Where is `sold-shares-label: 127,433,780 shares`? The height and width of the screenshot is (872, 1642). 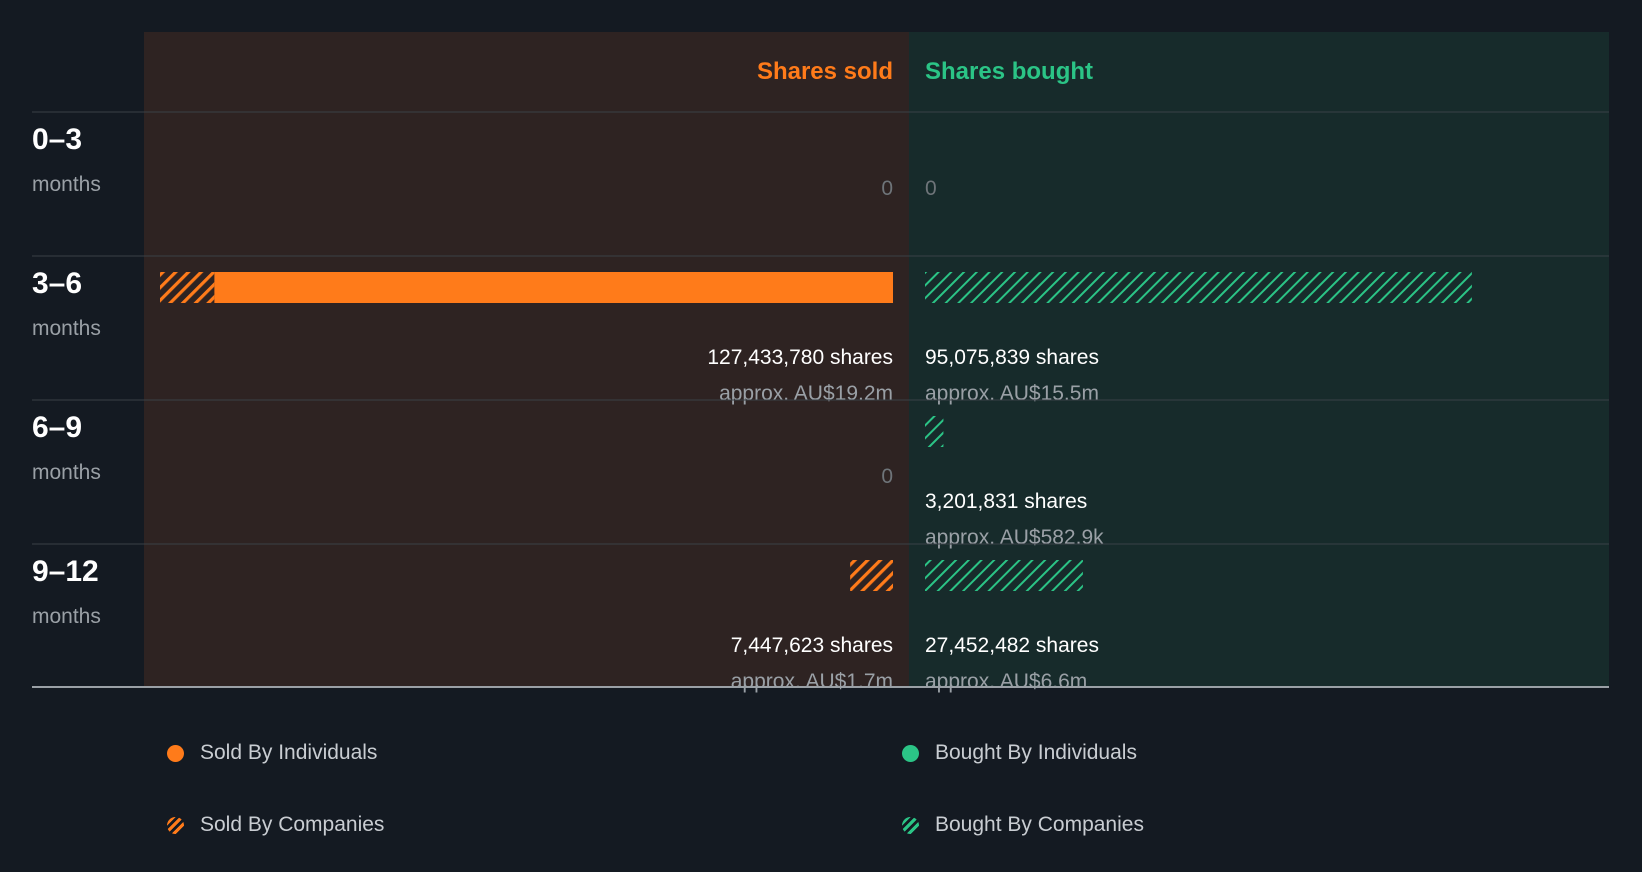
sold-shares-label: 127,433,780 shares is located at coordinates (800, 357).